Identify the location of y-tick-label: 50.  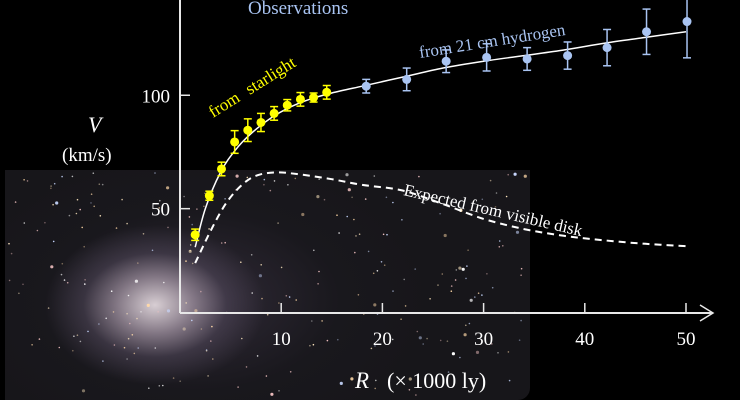
(160, 210).